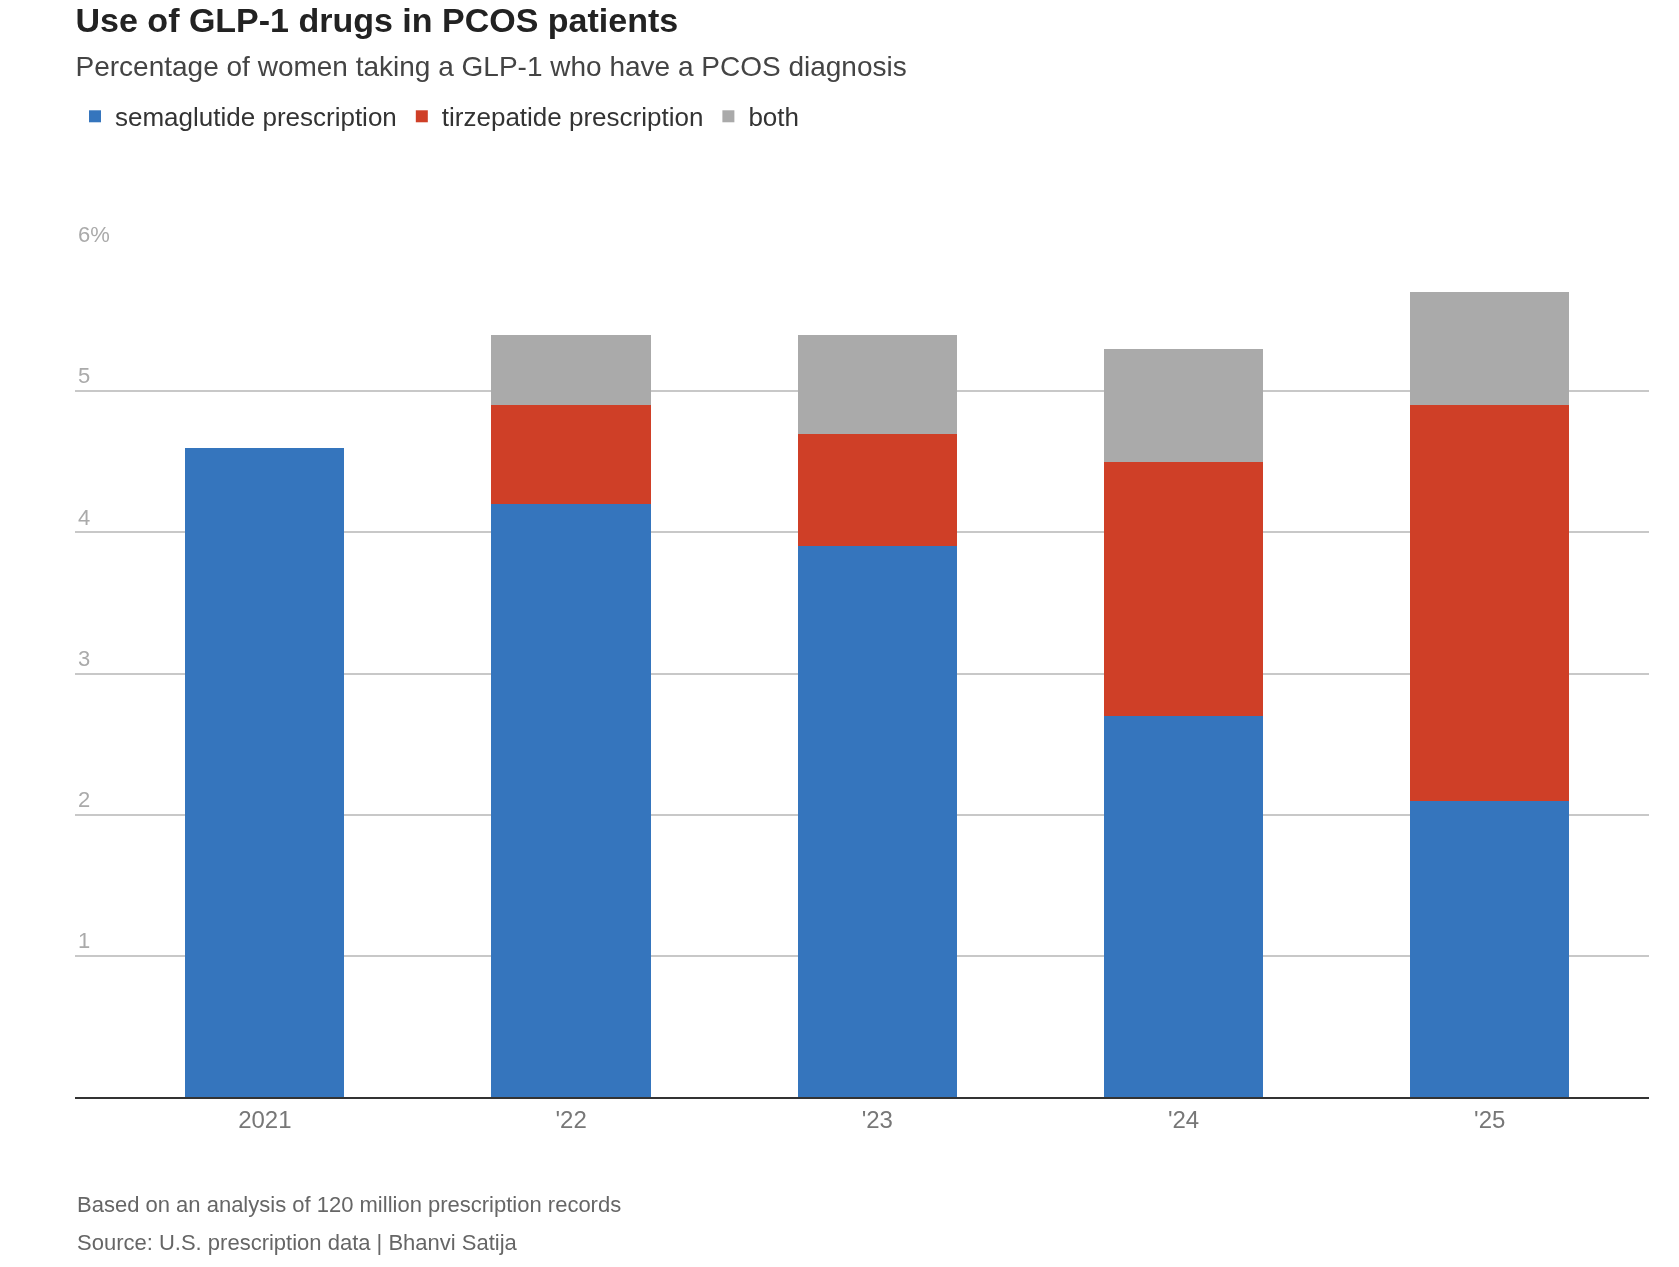 Image resolution: width=1679 pixels, height=1267 pixels. What do you see at coordinates (256, 117) in the screenshot?
I see `legend-label: semaglutide prescription` at bounding box center [256, 117].